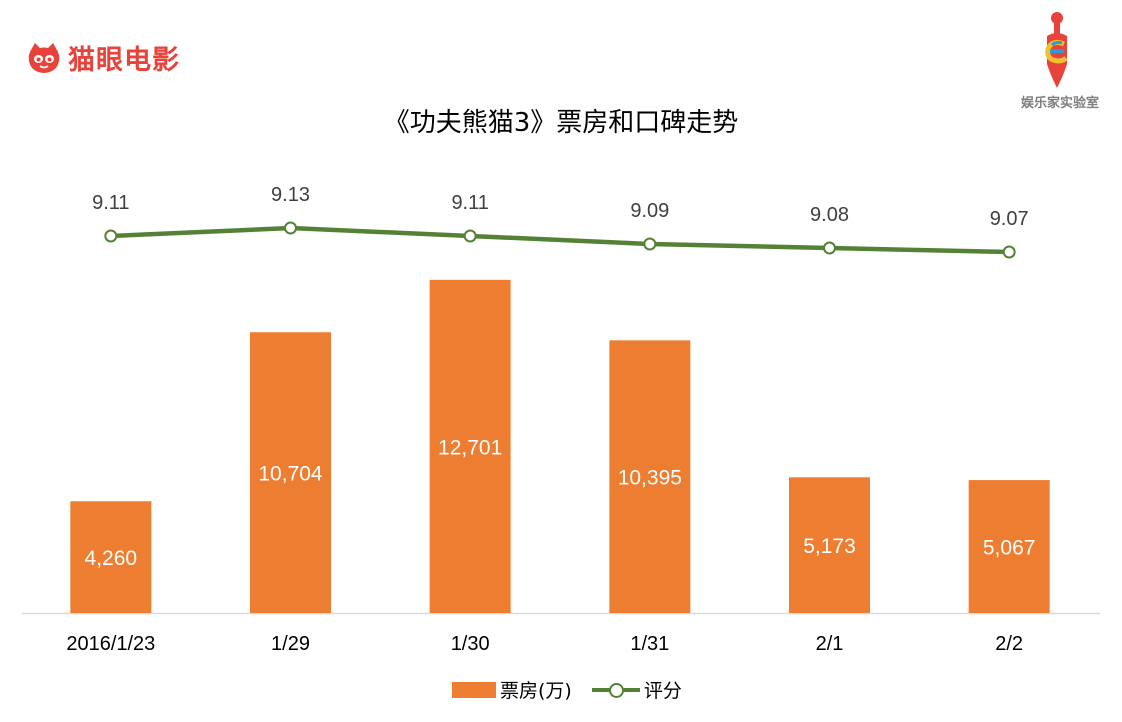 The width and height of the screenshot is (1122, 722). Describe the element at coordinates (110, 203) in the screenshot. I see `rating-value-label-0: 9.11` at that location.